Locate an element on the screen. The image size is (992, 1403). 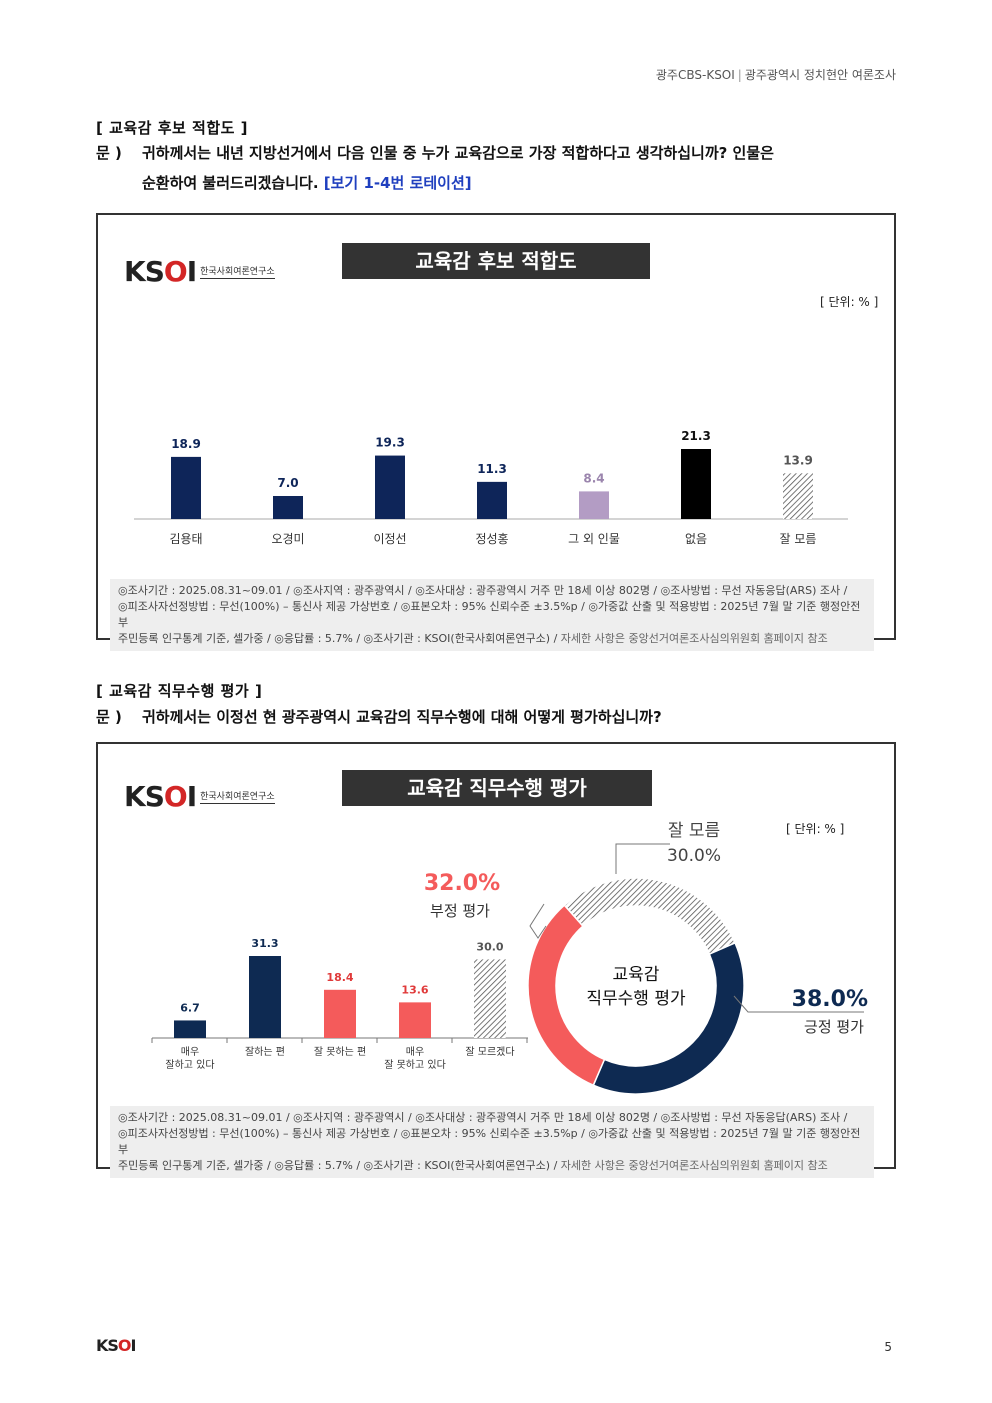
value-label-5: 30.0 is located at coordinates (489, 946).